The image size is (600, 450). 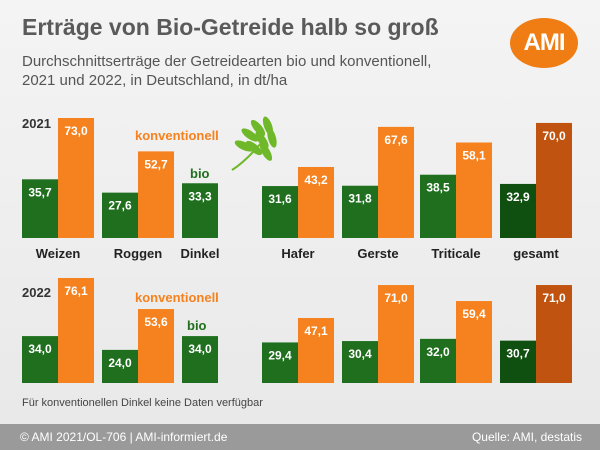 I want to click on label-bio-gesamt: 30,7, so click(x=518, y=354).